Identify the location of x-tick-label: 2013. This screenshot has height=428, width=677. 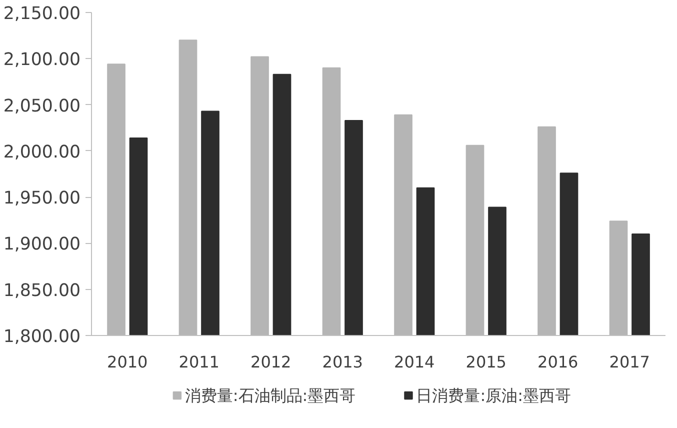
(342, 362).